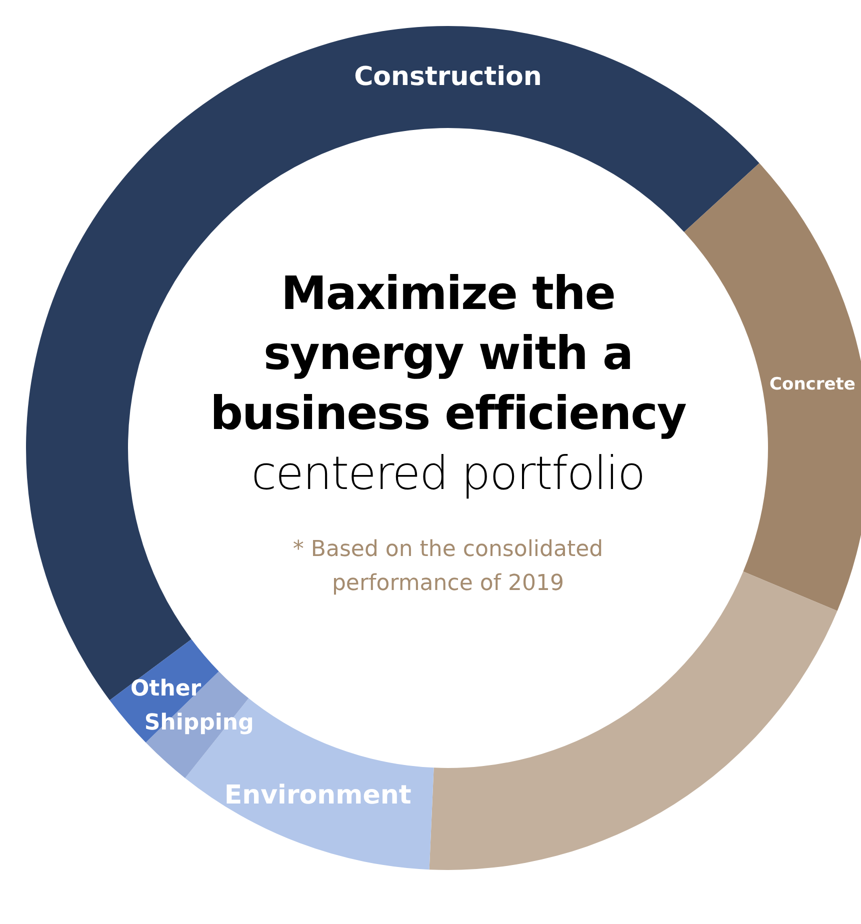  Describe the element at coordinates (448, 473) in the screenshot. I see `text: centered portfolio` at that location.